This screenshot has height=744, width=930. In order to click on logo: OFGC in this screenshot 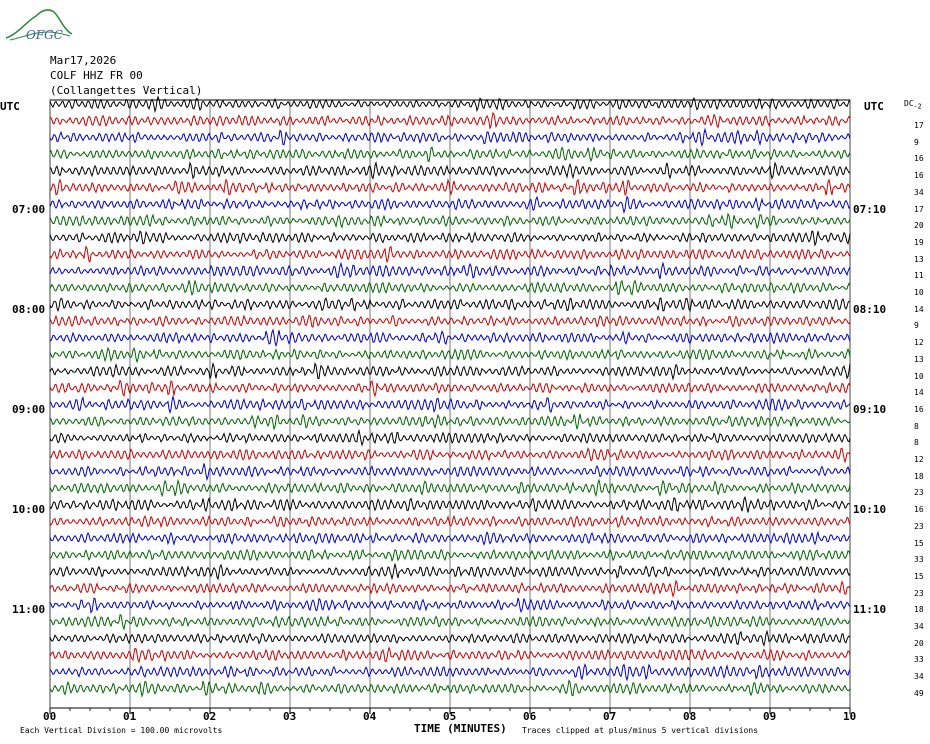, I will do `click(39, 24)`.